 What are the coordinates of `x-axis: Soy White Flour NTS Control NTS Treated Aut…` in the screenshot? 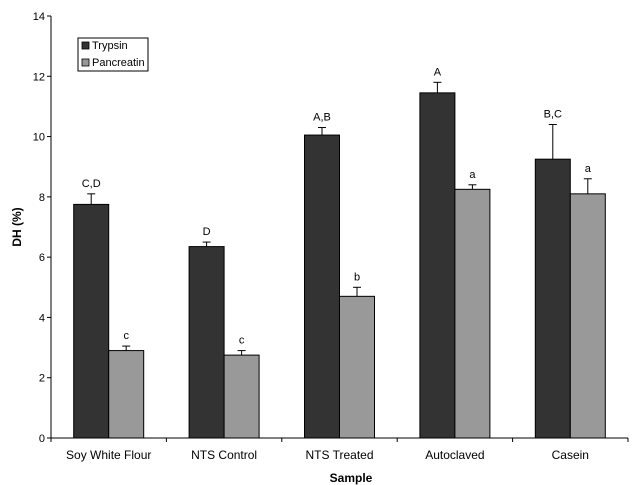 It's located at (339, 449).